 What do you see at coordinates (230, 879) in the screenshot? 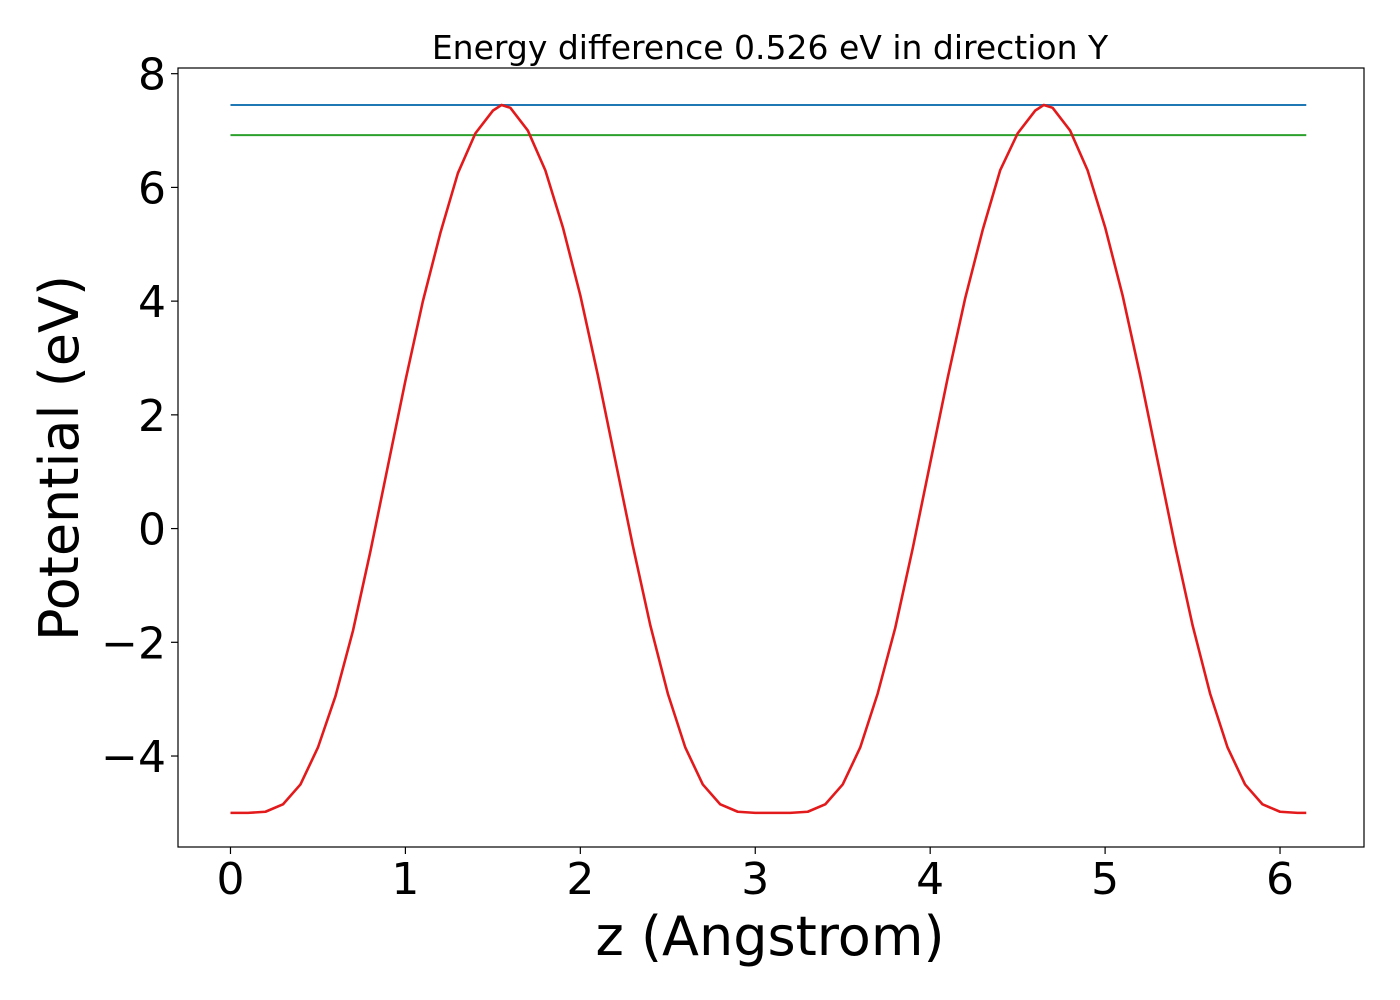
I see `x-tick-label: 0` at bounding box center [230, 879].